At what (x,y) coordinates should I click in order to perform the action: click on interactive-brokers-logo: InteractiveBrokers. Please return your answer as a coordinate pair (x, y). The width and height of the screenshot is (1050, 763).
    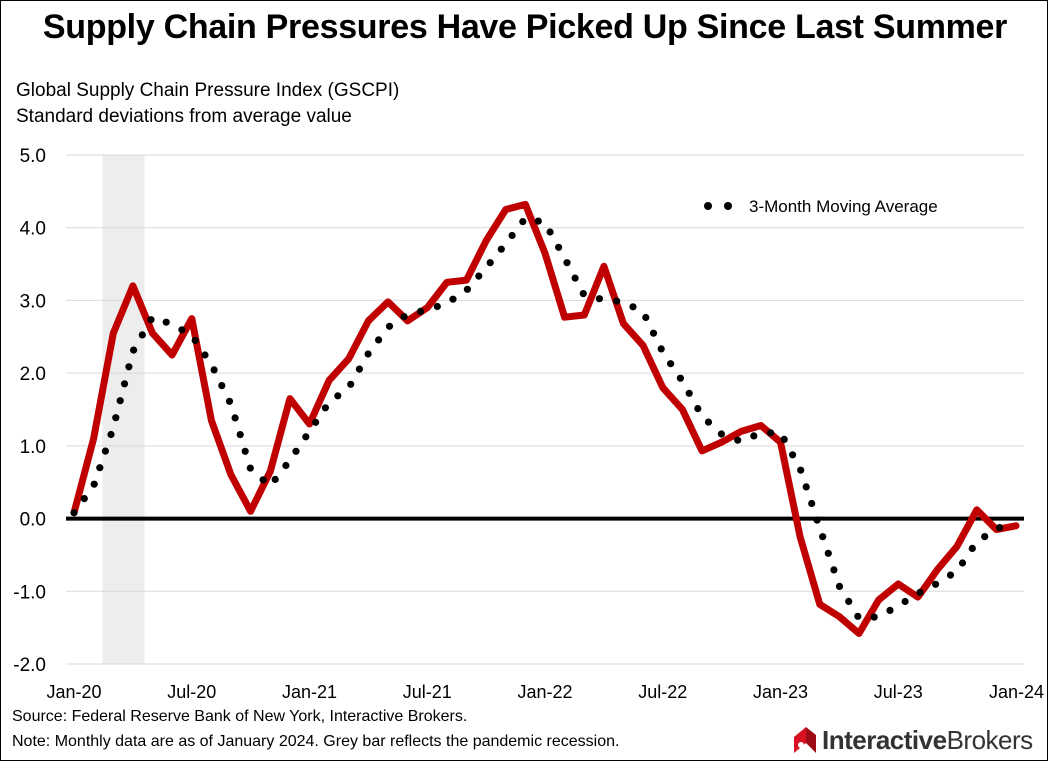
    Looking at the image, I should click on (912, 740).